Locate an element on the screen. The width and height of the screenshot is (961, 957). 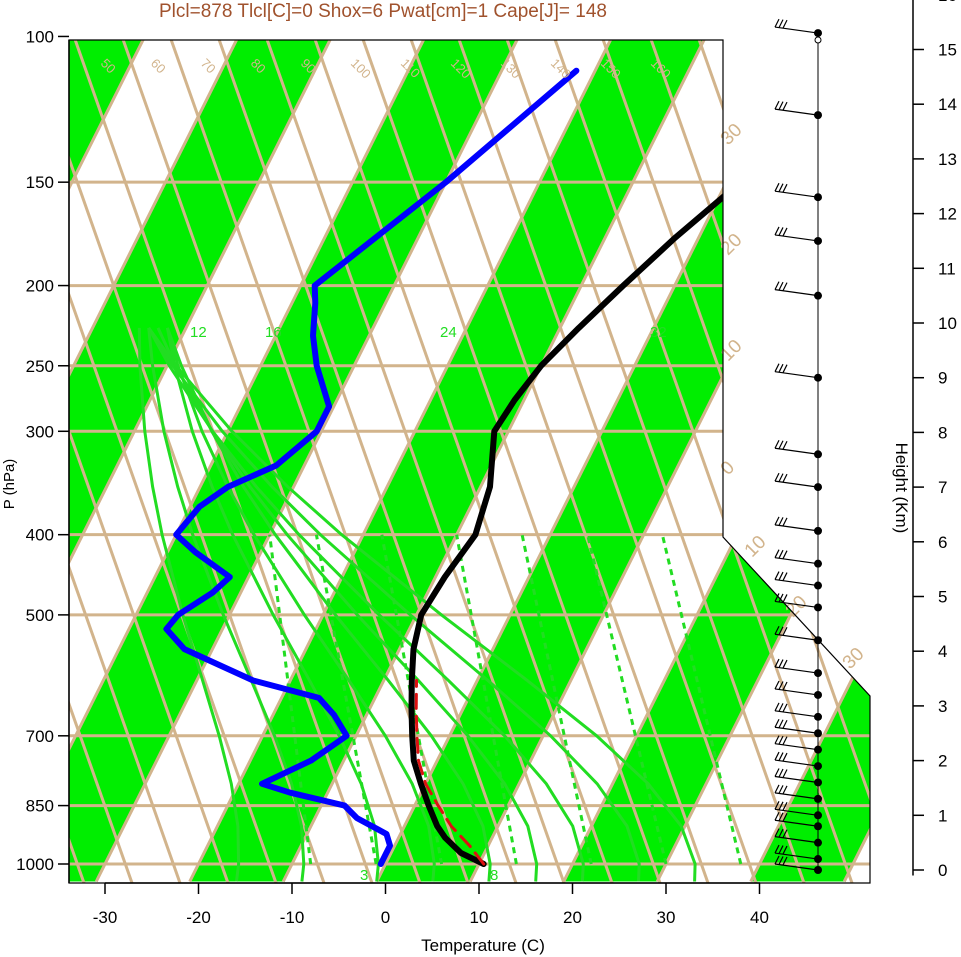
y-tick-label: 100 is located at coordinates (40, 36).